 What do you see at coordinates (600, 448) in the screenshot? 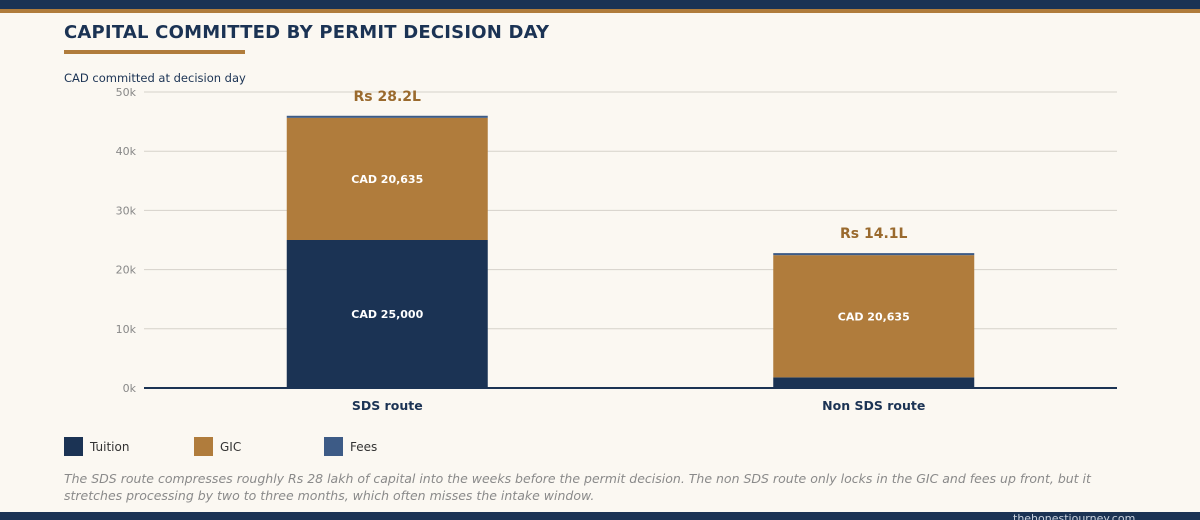
I see `chart-legend: Tuition GIC Fees` at bounding box center [600, 448].